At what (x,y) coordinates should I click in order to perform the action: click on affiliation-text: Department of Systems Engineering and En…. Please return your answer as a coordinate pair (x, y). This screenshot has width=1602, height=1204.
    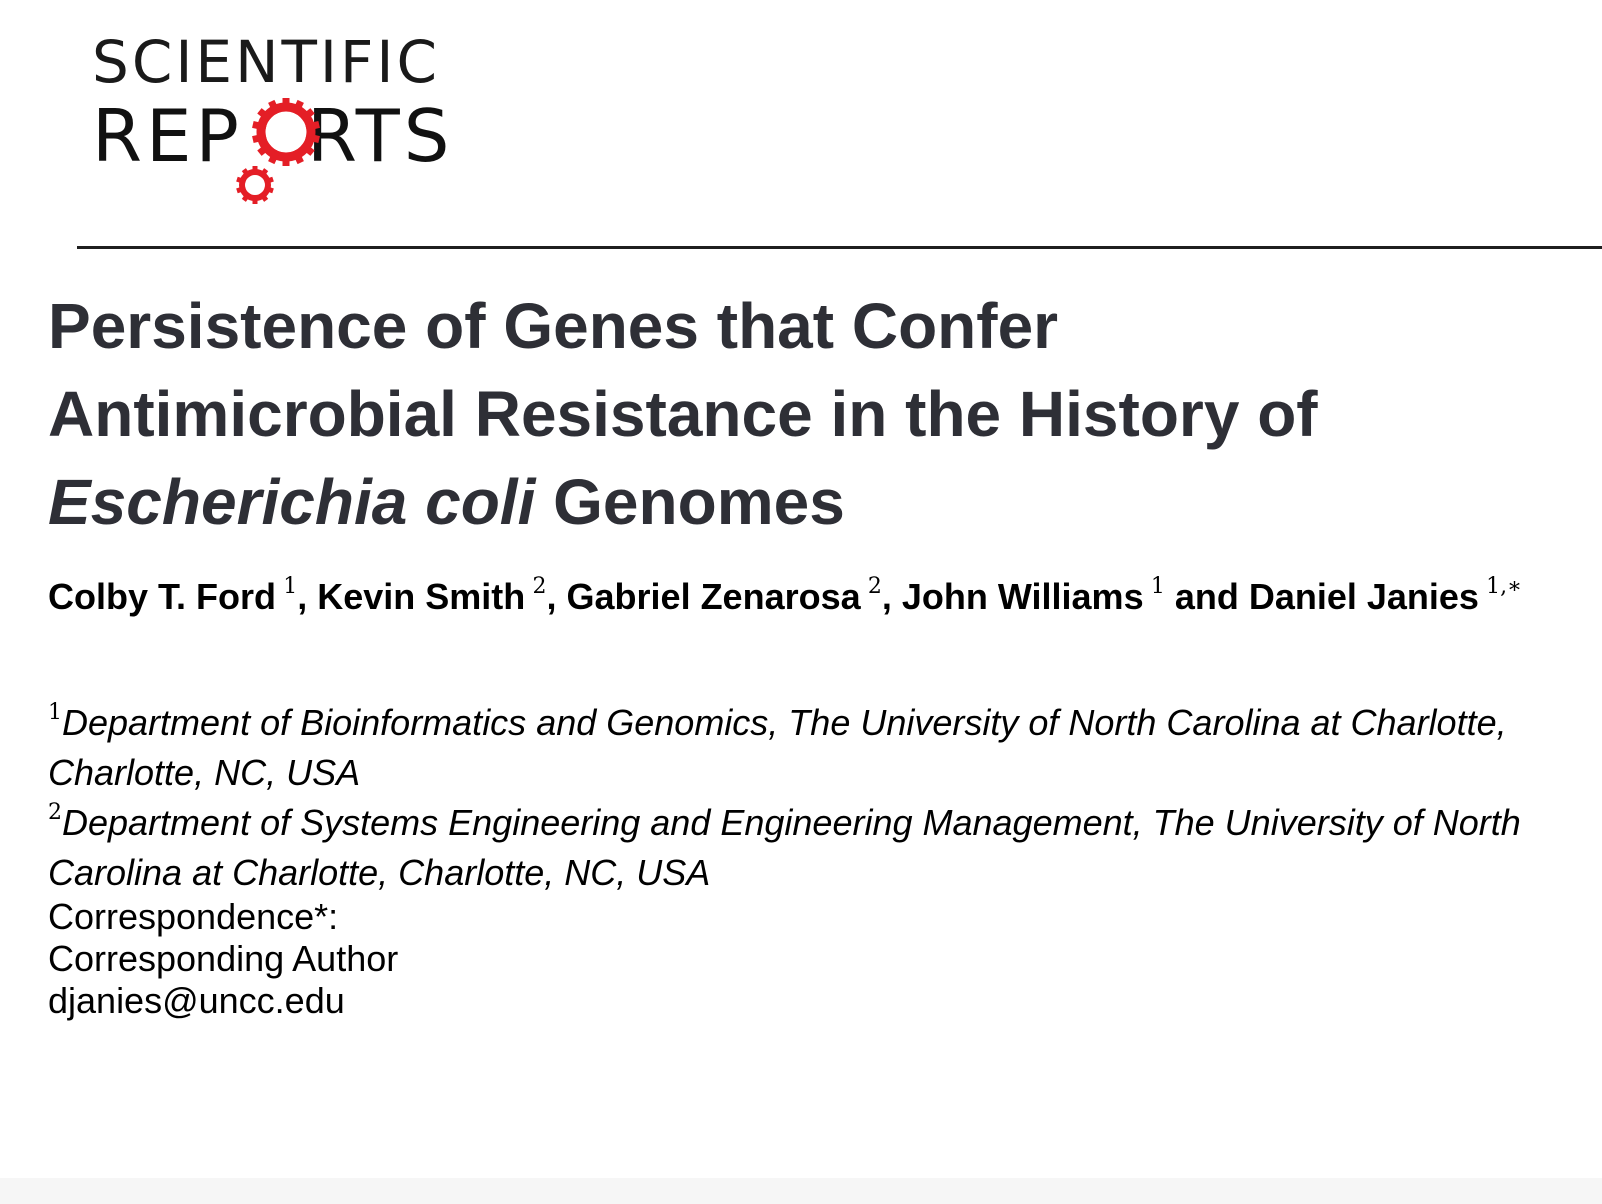
    Looking at the image, I should click on (784, 847).